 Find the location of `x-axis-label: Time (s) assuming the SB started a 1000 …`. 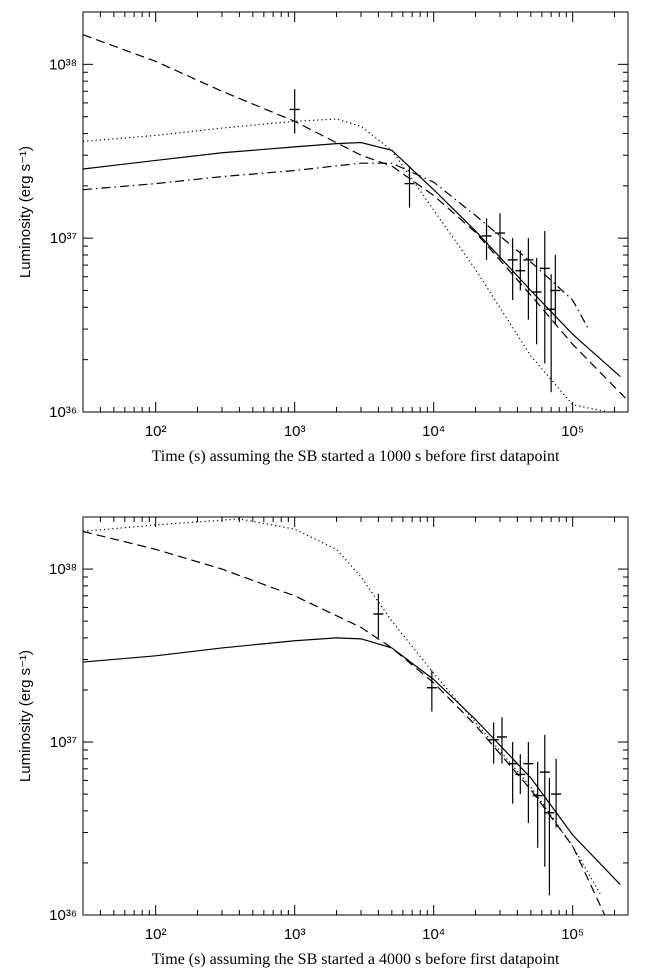

x-axis-label: Time (s) assuming the SB started a 1000 … is located at coordinates (356, 456).